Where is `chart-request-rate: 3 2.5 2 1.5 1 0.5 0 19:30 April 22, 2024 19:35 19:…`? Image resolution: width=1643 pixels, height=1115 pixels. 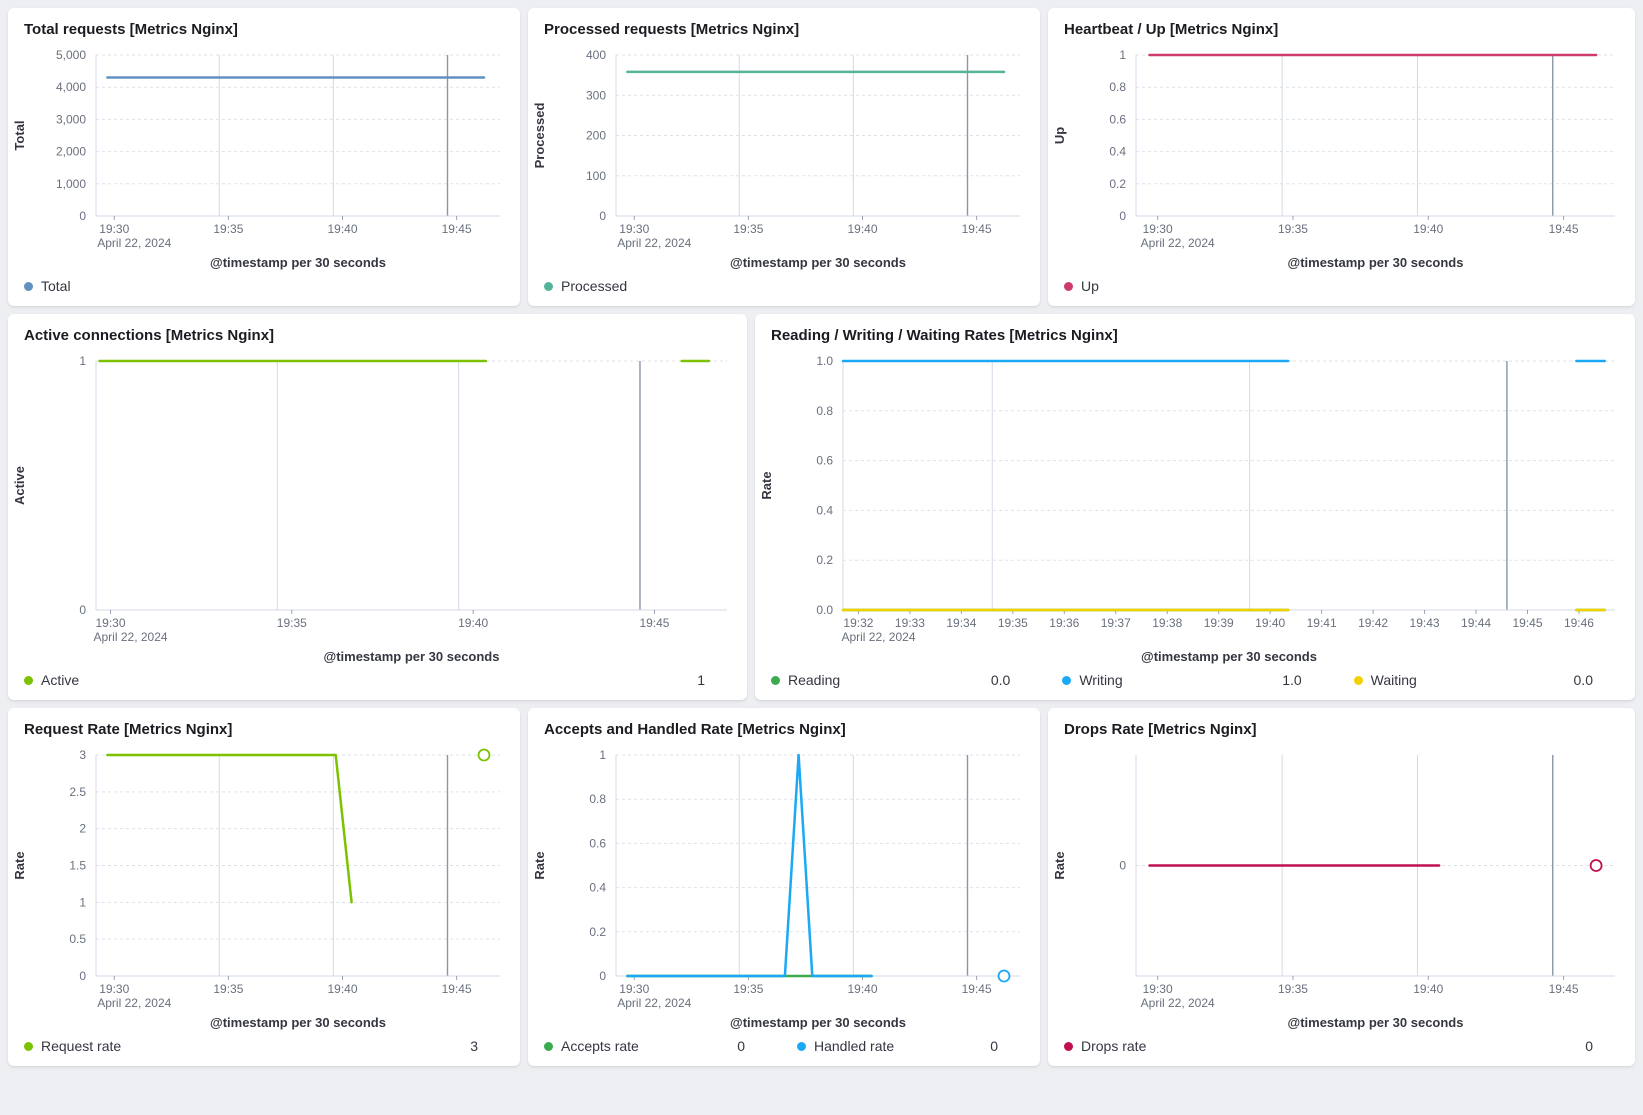 chart-request-rate: 3 2.5 2 1.5 1 0.5 0 19:30 April 22, 2024 19:35 19:… is located at coordinates (264, 887).